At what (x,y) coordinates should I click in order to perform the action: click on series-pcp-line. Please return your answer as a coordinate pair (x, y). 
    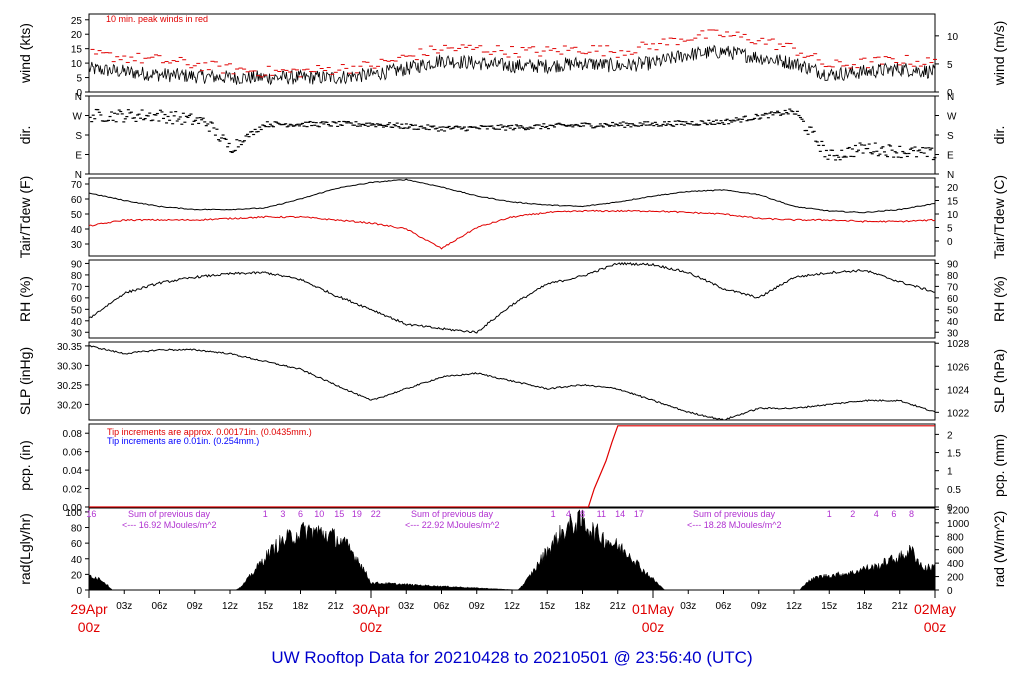
    Looking at the image, I should click on (512, 466).